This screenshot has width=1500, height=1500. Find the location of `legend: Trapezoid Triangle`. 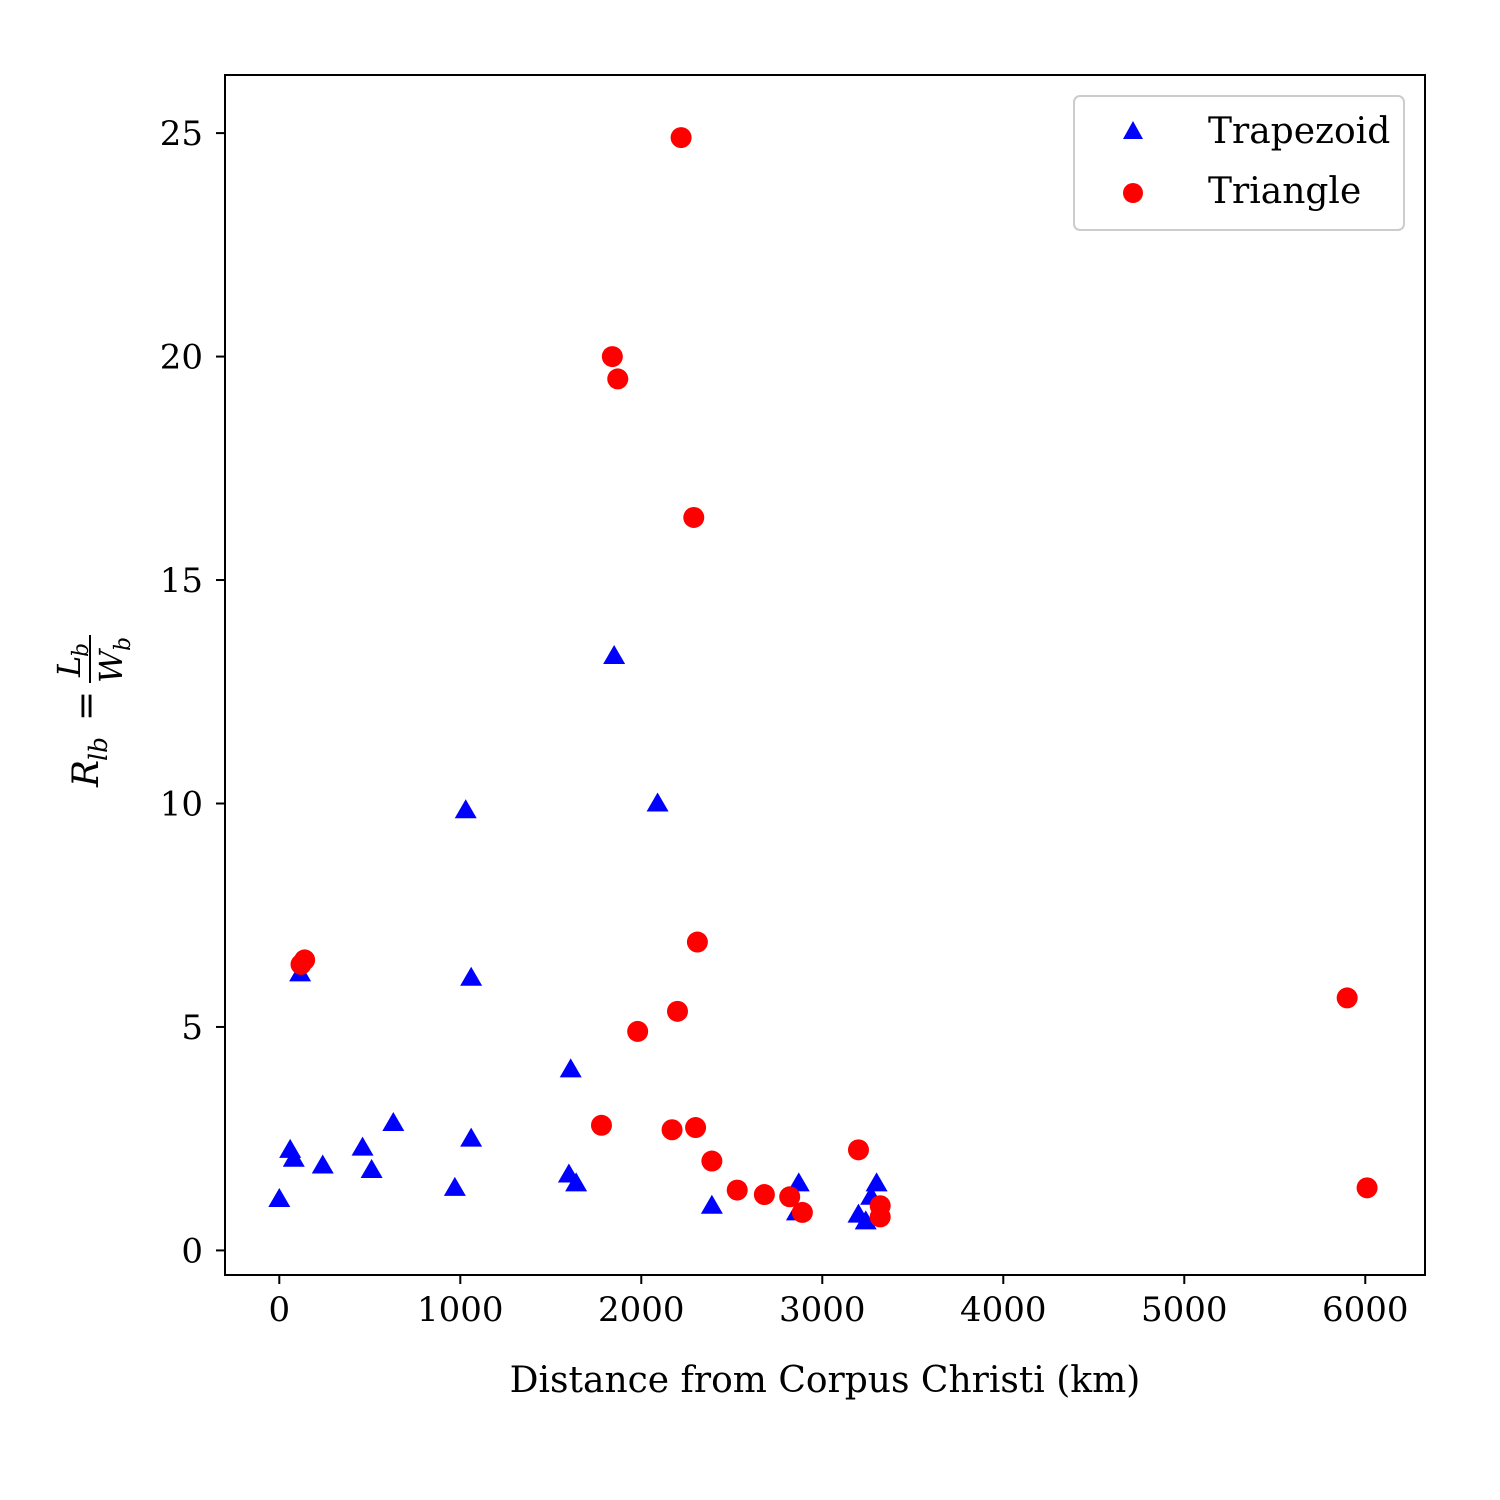

legend: Trapezoid Triangle is located at coordinates (1239, 163).